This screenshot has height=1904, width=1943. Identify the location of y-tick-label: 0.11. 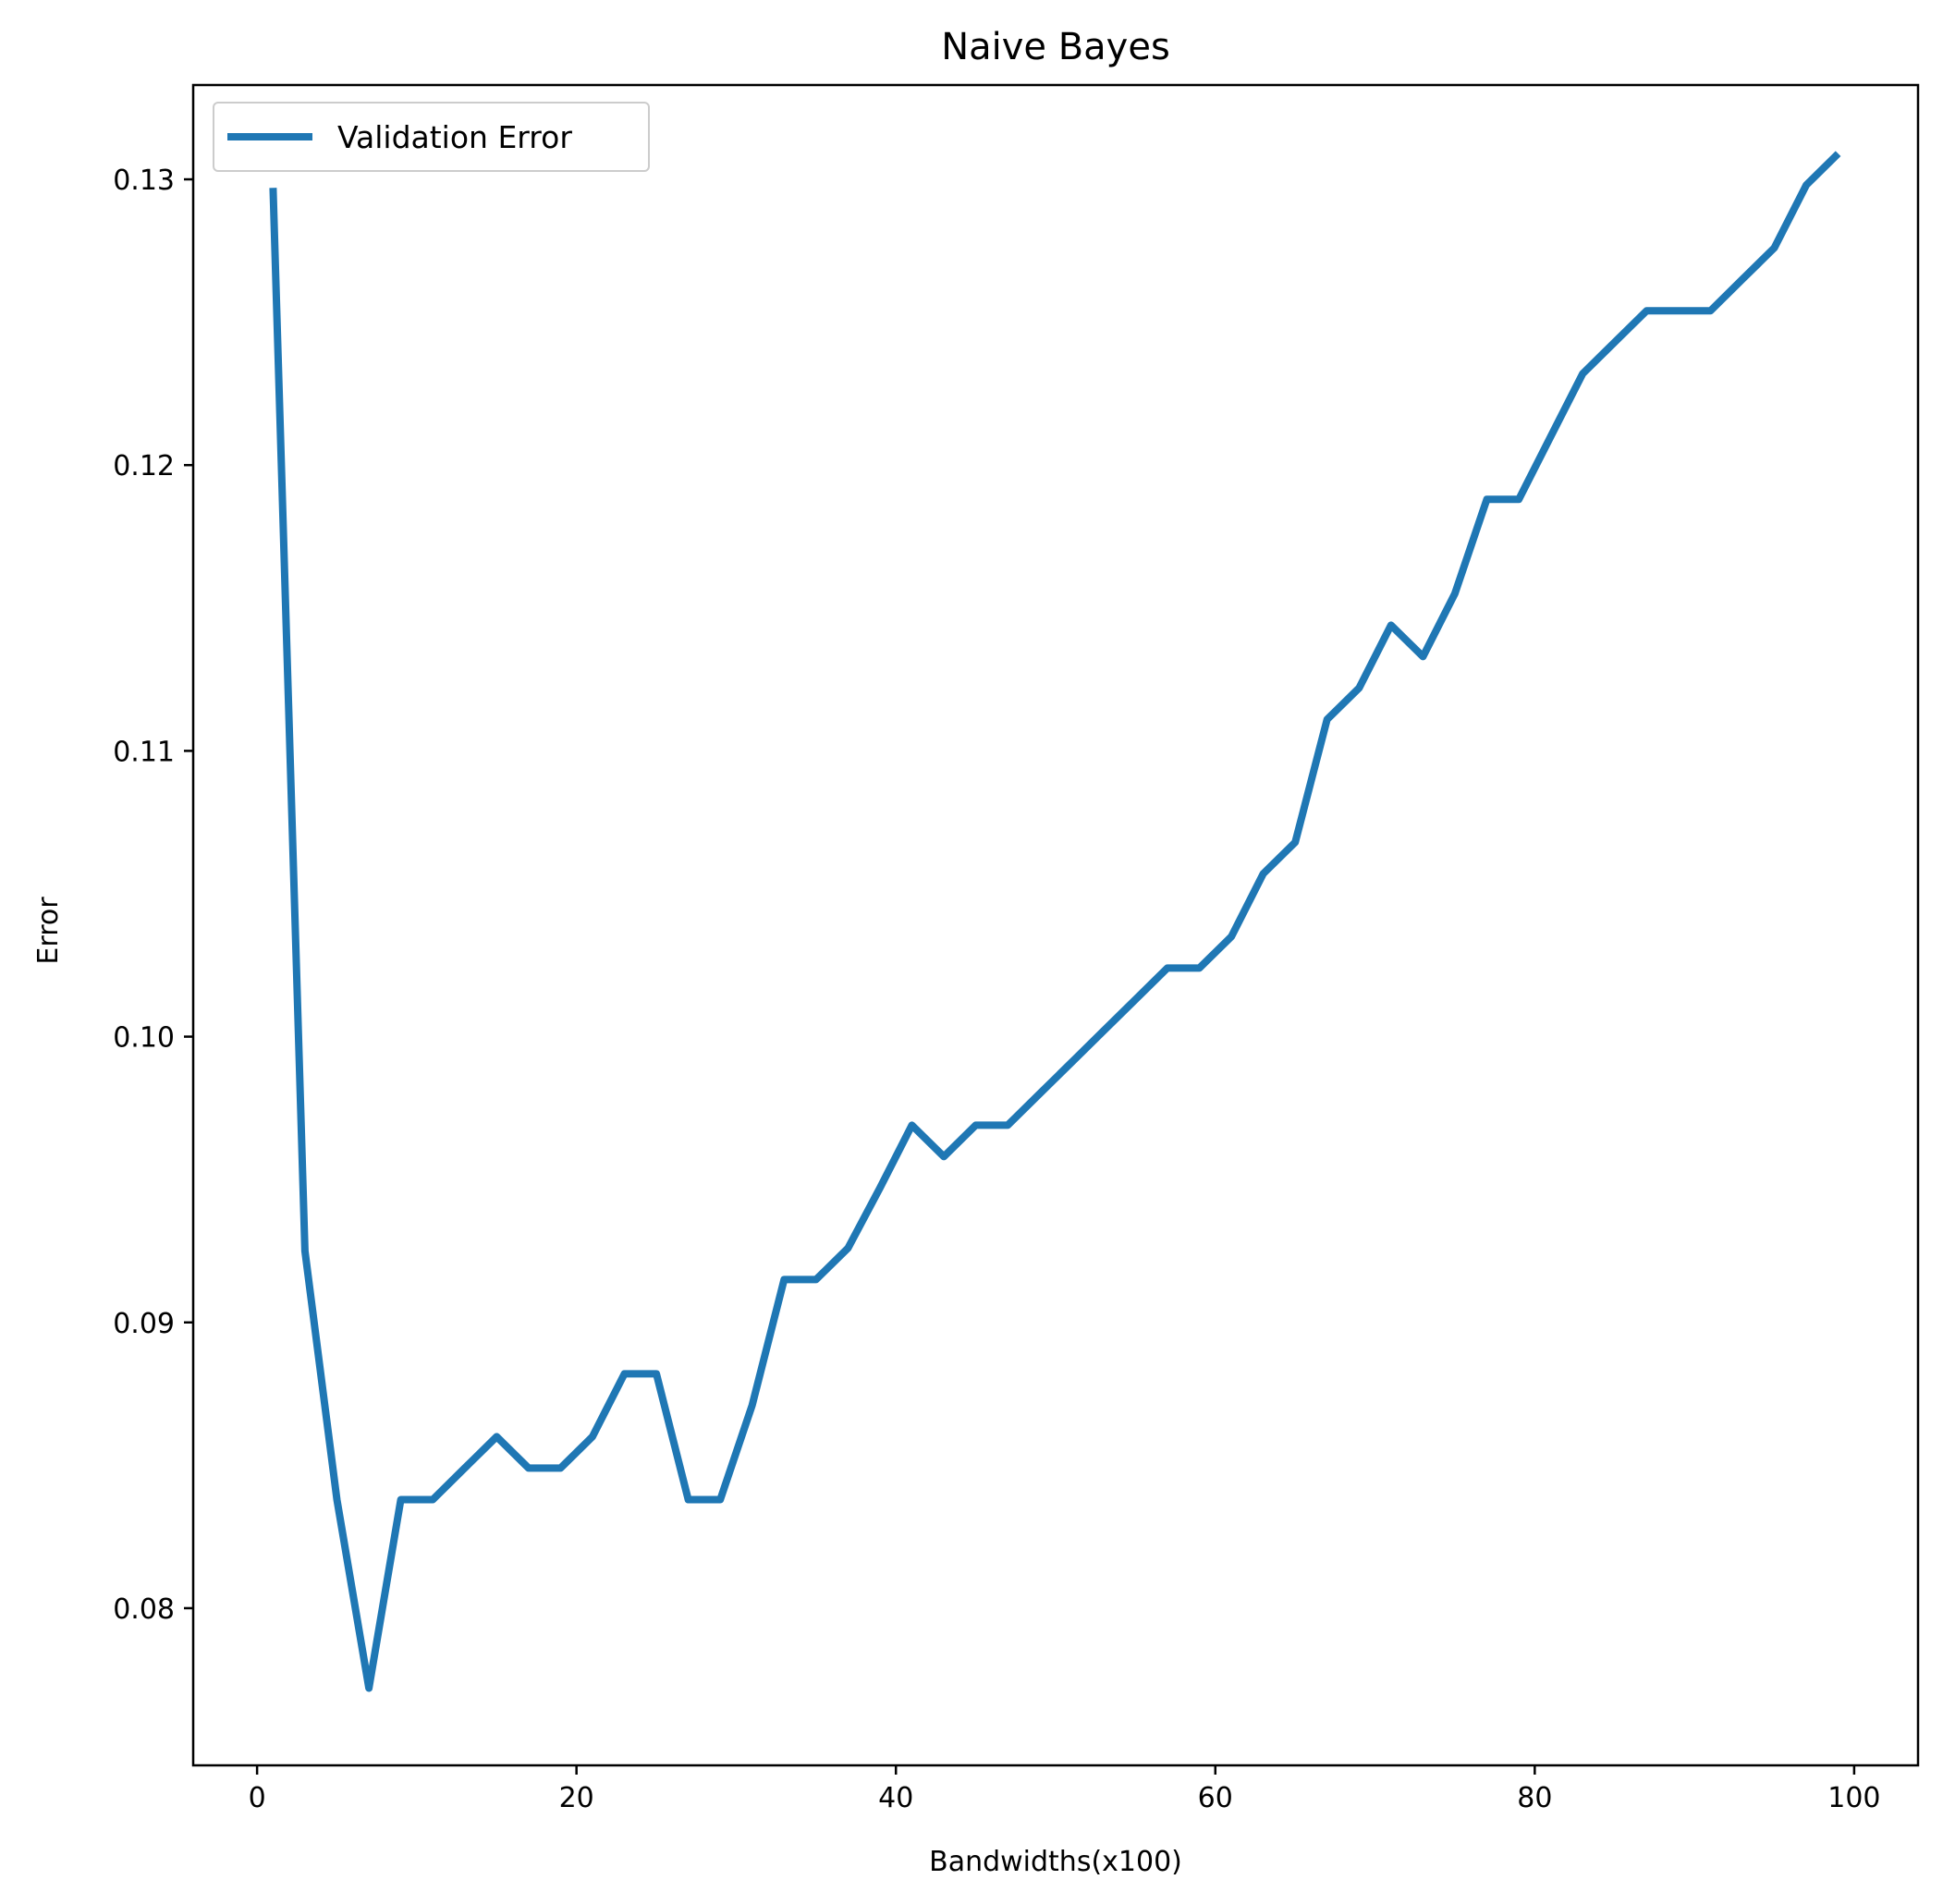
(144, 752).